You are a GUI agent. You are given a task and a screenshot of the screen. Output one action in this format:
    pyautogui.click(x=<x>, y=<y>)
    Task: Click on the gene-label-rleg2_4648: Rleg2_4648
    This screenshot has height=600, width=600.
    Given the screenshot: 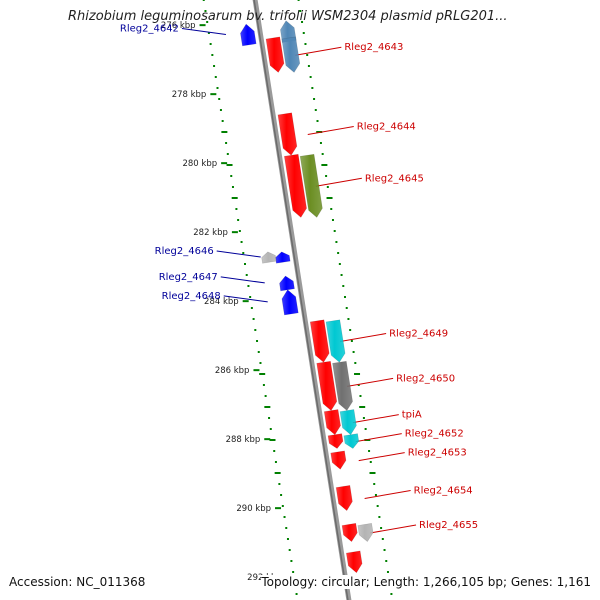 What is the action you would take?
    pyautogui.click(x=191, y=296)
    